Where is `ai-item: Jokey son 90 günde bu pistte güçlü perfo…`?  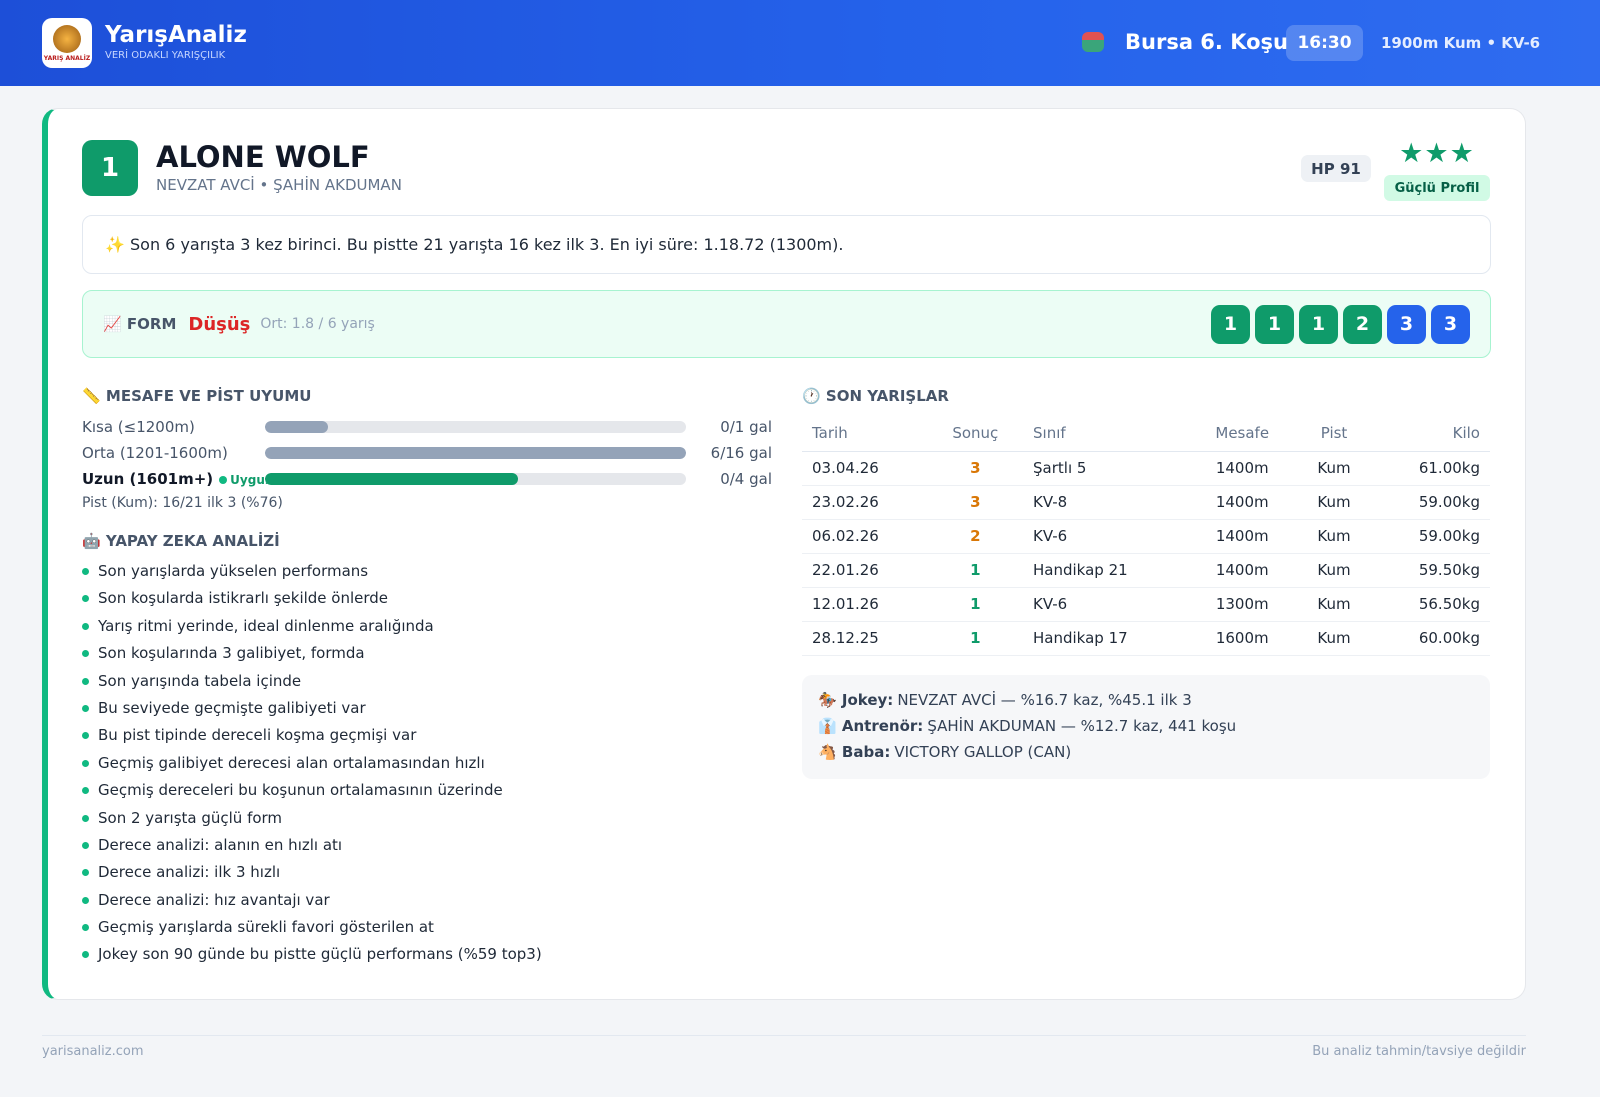
ai-item: Jokey son 90 günde bu pistte güçlü perfo… is located at coordinates (312, 954).